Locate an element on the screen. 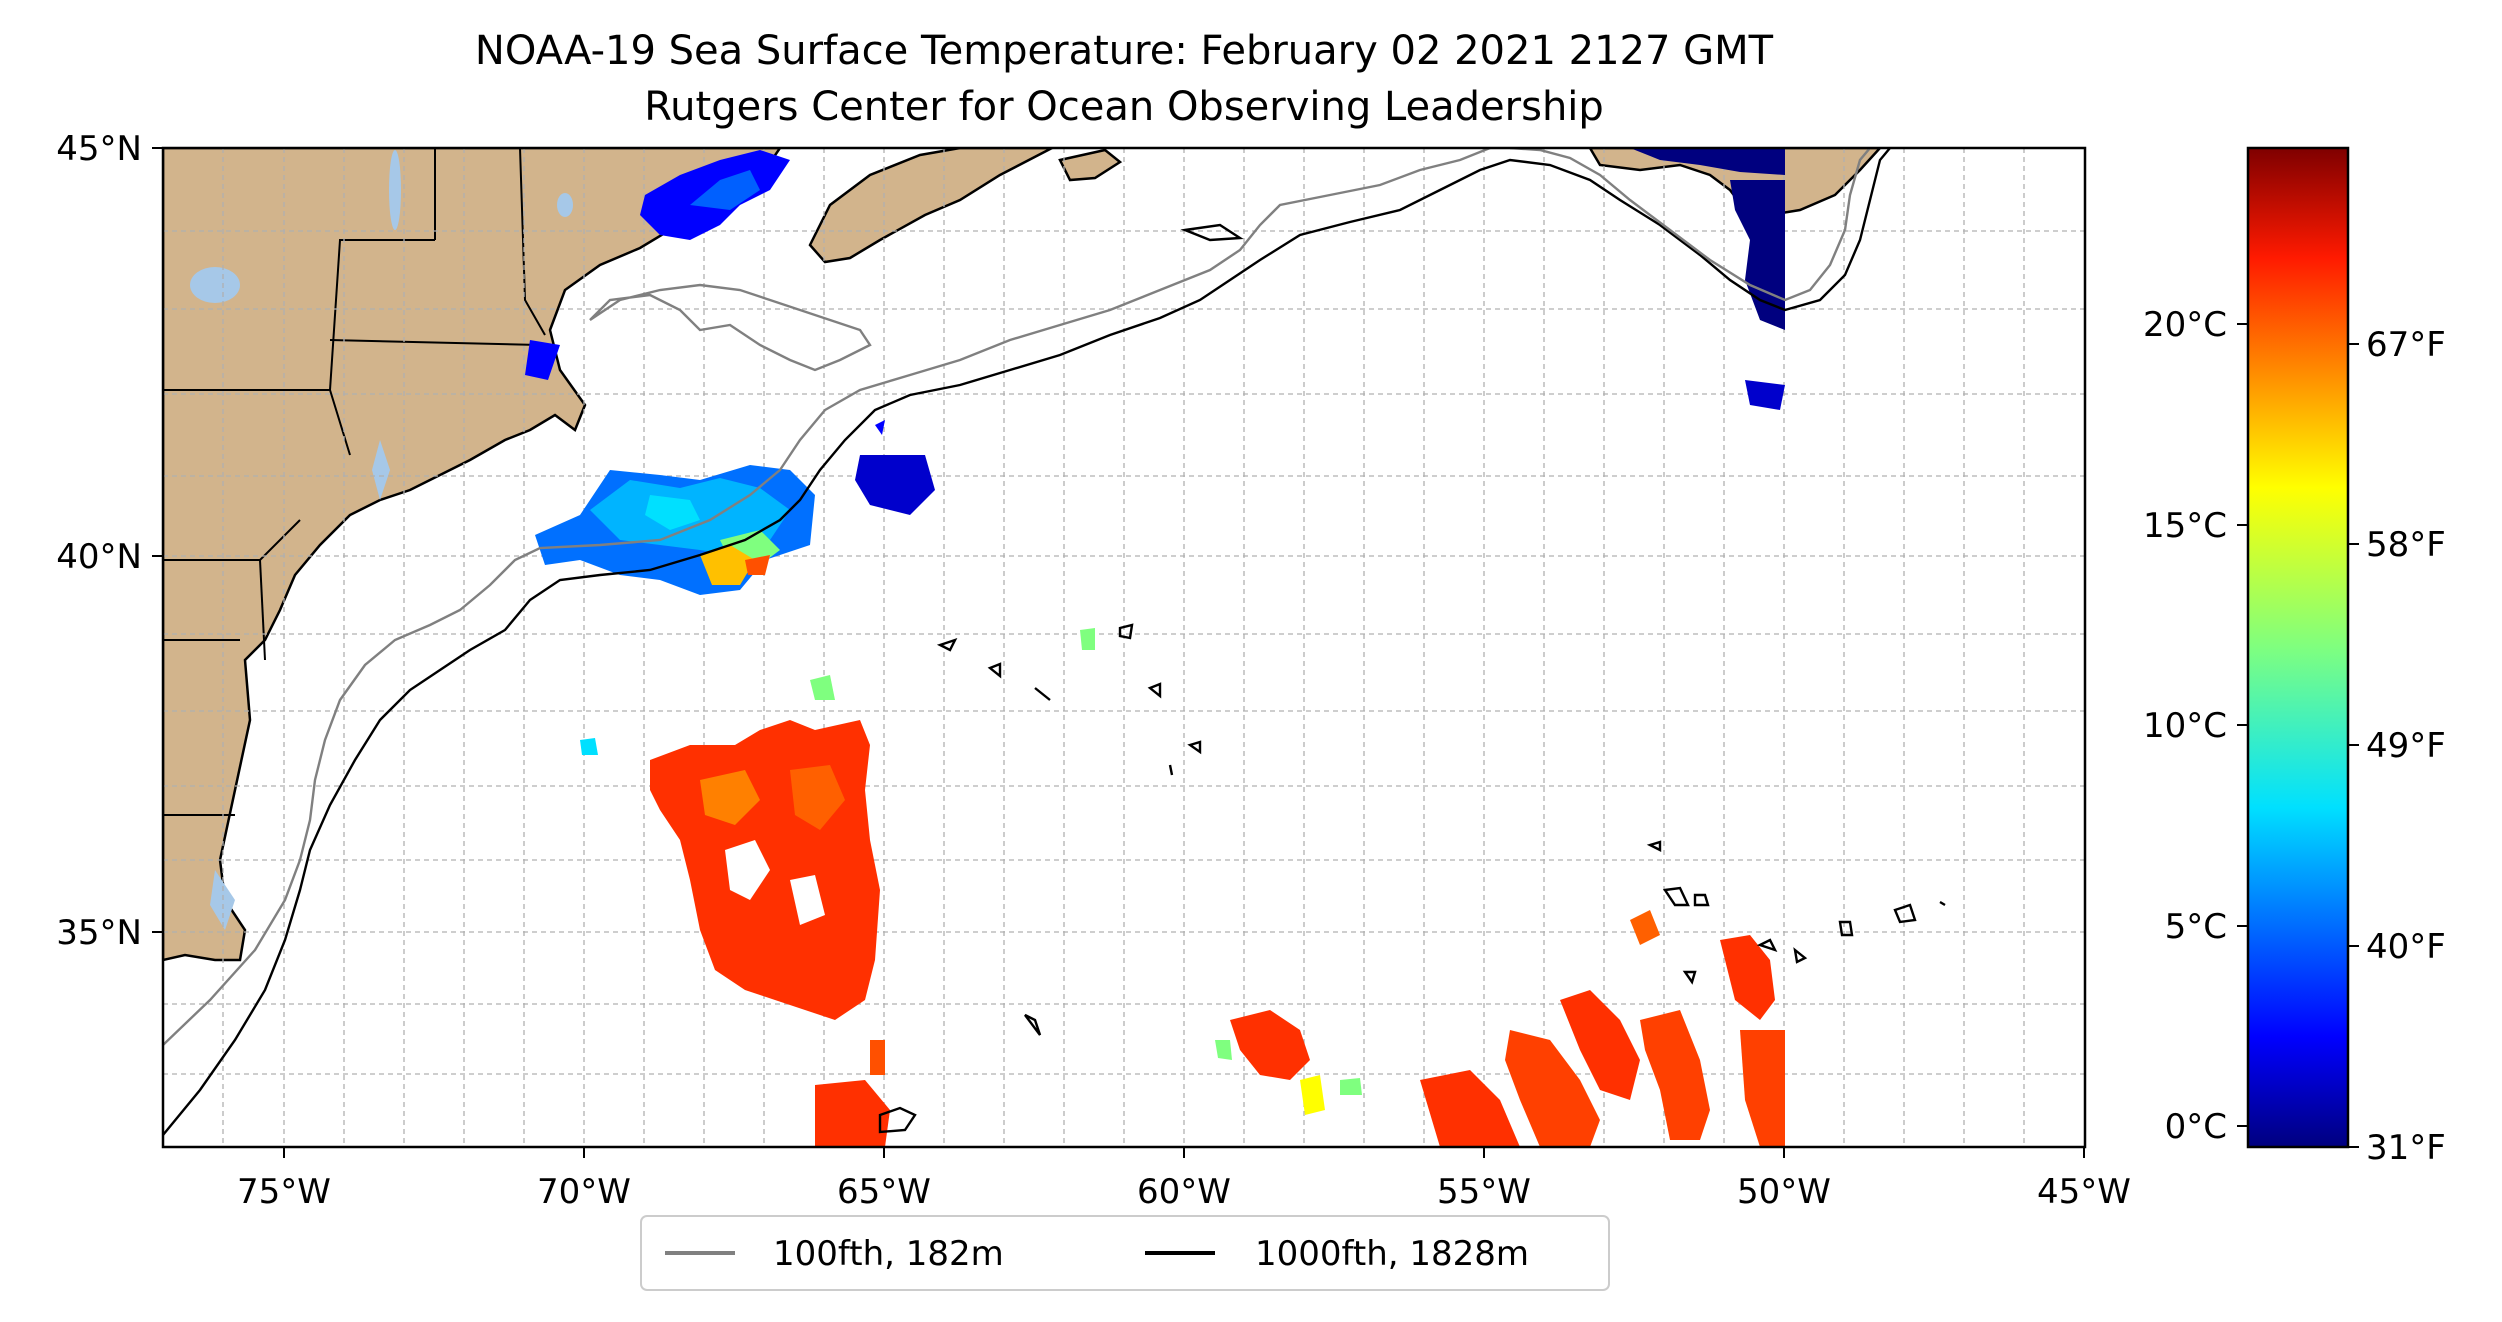 The height and width of the screenshot is (1322, 2502). lon-tick-label: 70°W is located at coordinates (584, 1192).